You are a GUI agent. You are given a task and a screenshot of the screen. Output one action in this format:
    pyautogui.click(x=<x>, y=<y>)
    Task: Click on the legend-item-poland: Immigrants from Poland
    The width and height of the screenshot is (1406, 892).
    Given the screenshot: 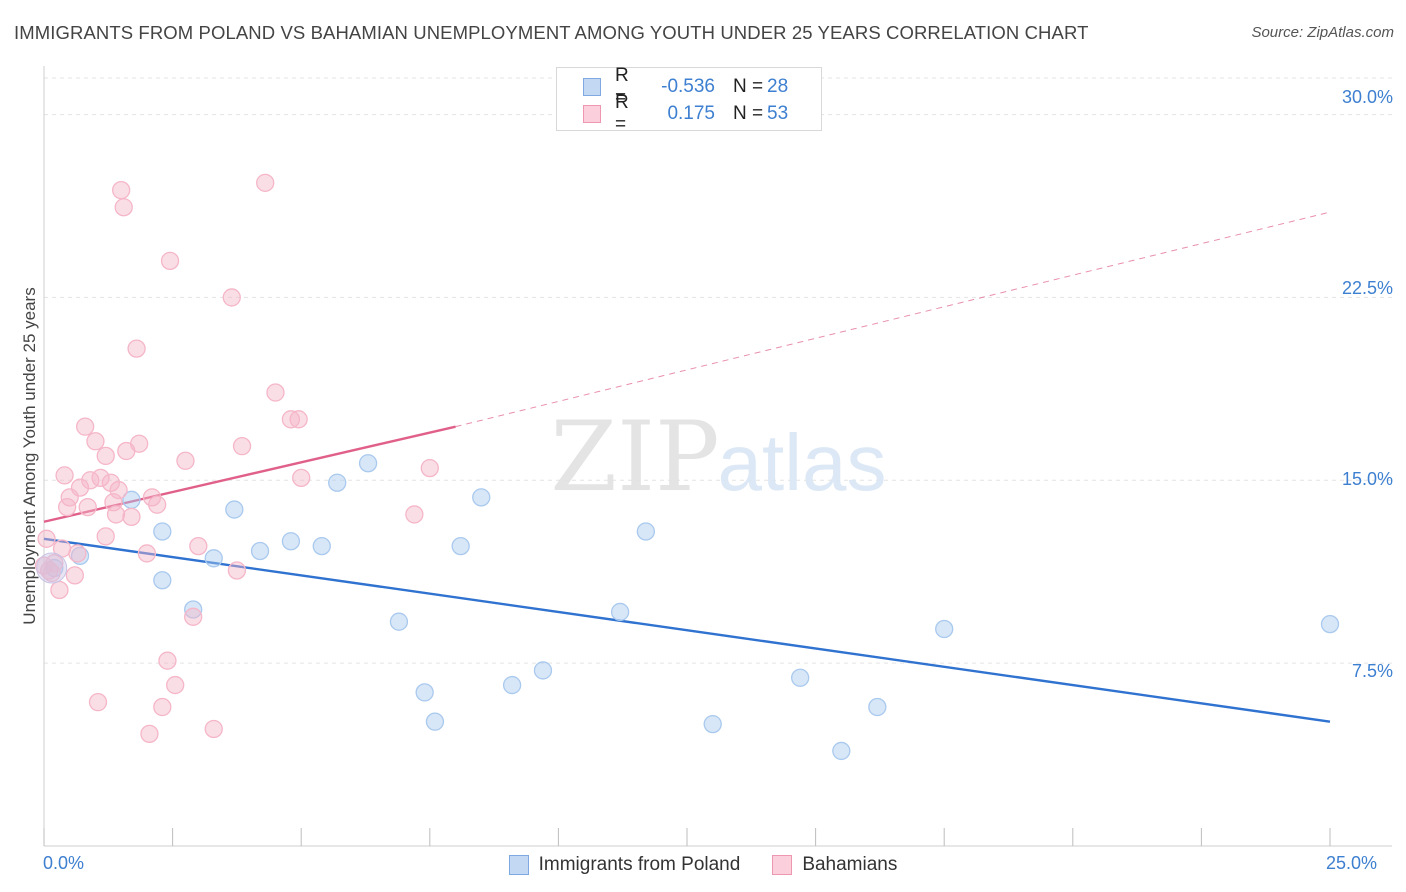 What is the action you would take?
    pyautogui.click(x=624, y=865)
    